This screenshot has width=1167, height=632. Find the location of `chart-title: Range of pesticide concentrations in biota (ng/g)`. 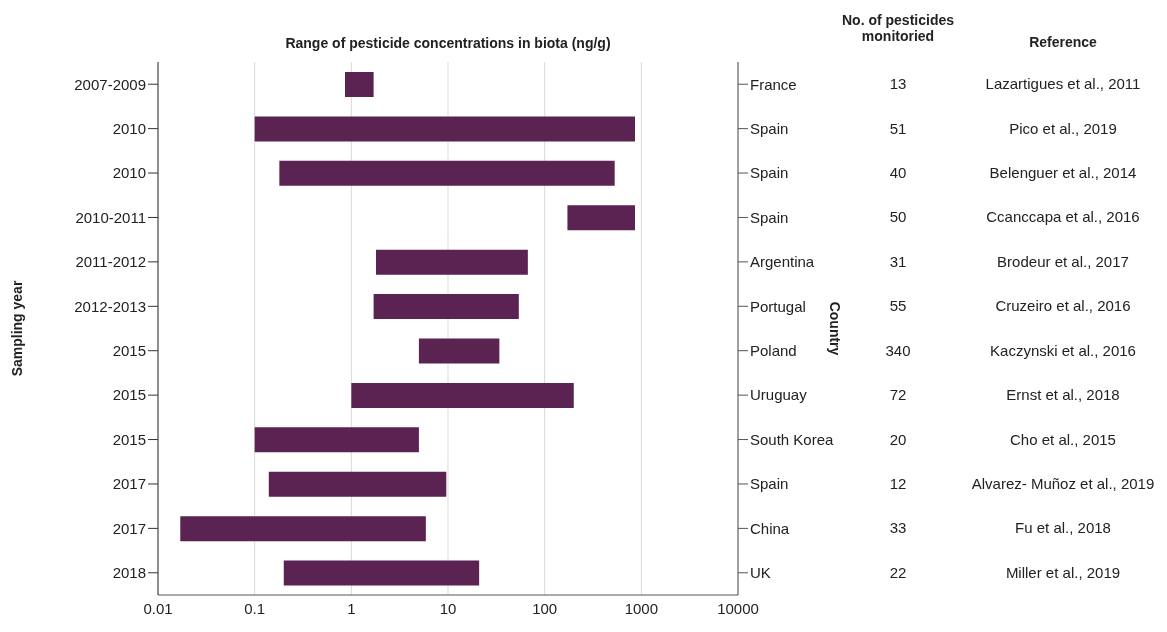

chart-title: Range of pesticide concentrations in biota (ng/g) is located at coordinates (448, 43).